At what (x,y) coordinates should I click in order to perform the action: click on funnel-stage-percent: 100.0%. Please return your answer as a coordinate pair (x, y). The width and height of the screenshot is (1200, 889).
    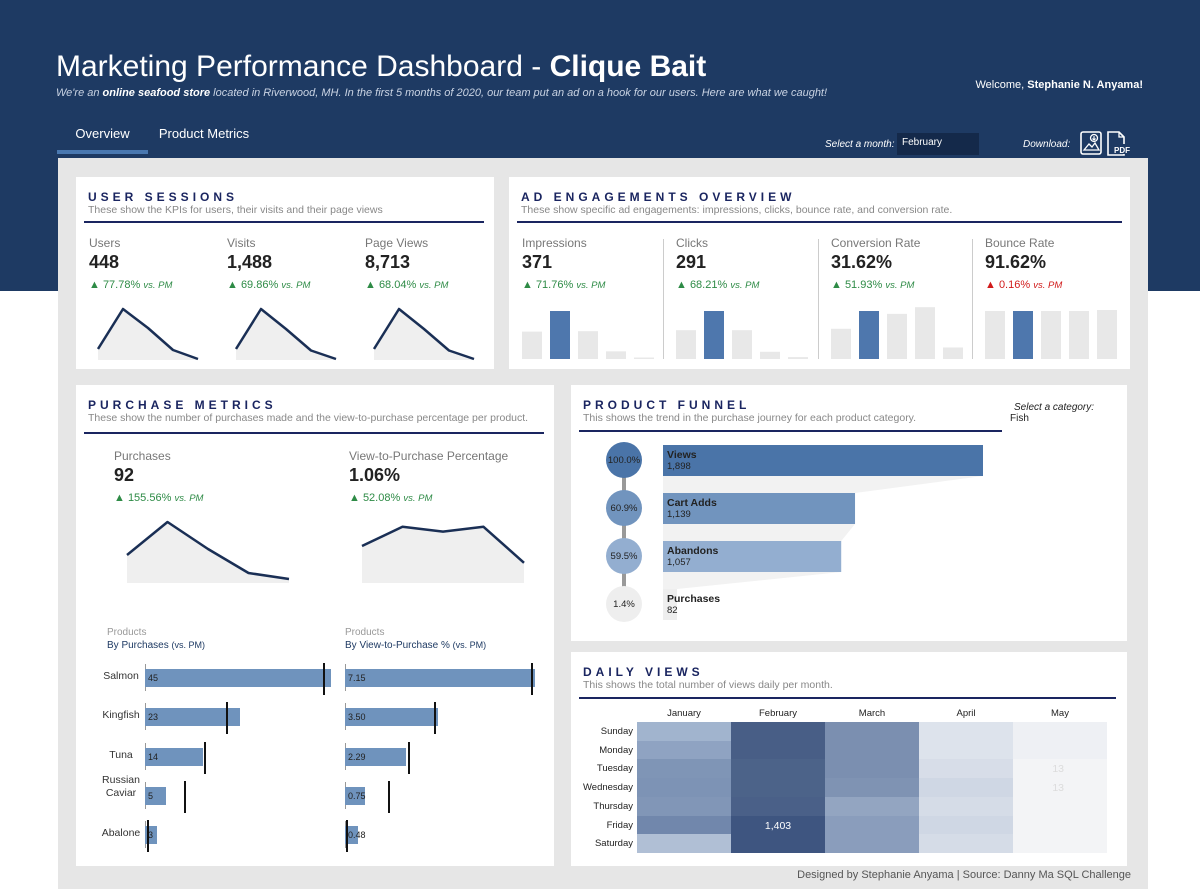
    Looking at the image, I should click on (624, 460).